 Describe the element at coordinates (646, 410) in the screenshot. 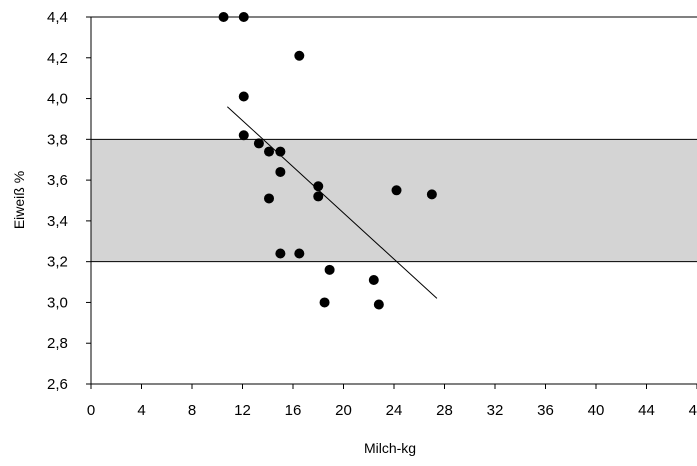

I see `x-tick-label: 44` at that location.